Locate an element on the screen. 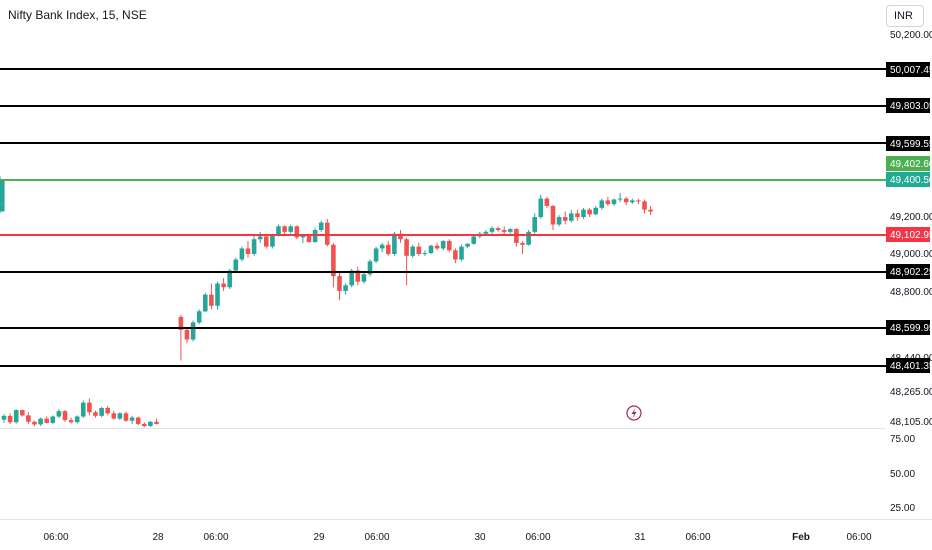 Image resolution: width=932 pixels, height=550 pixels. level-label: 48,401.35 is located at coordinates (911, 366).